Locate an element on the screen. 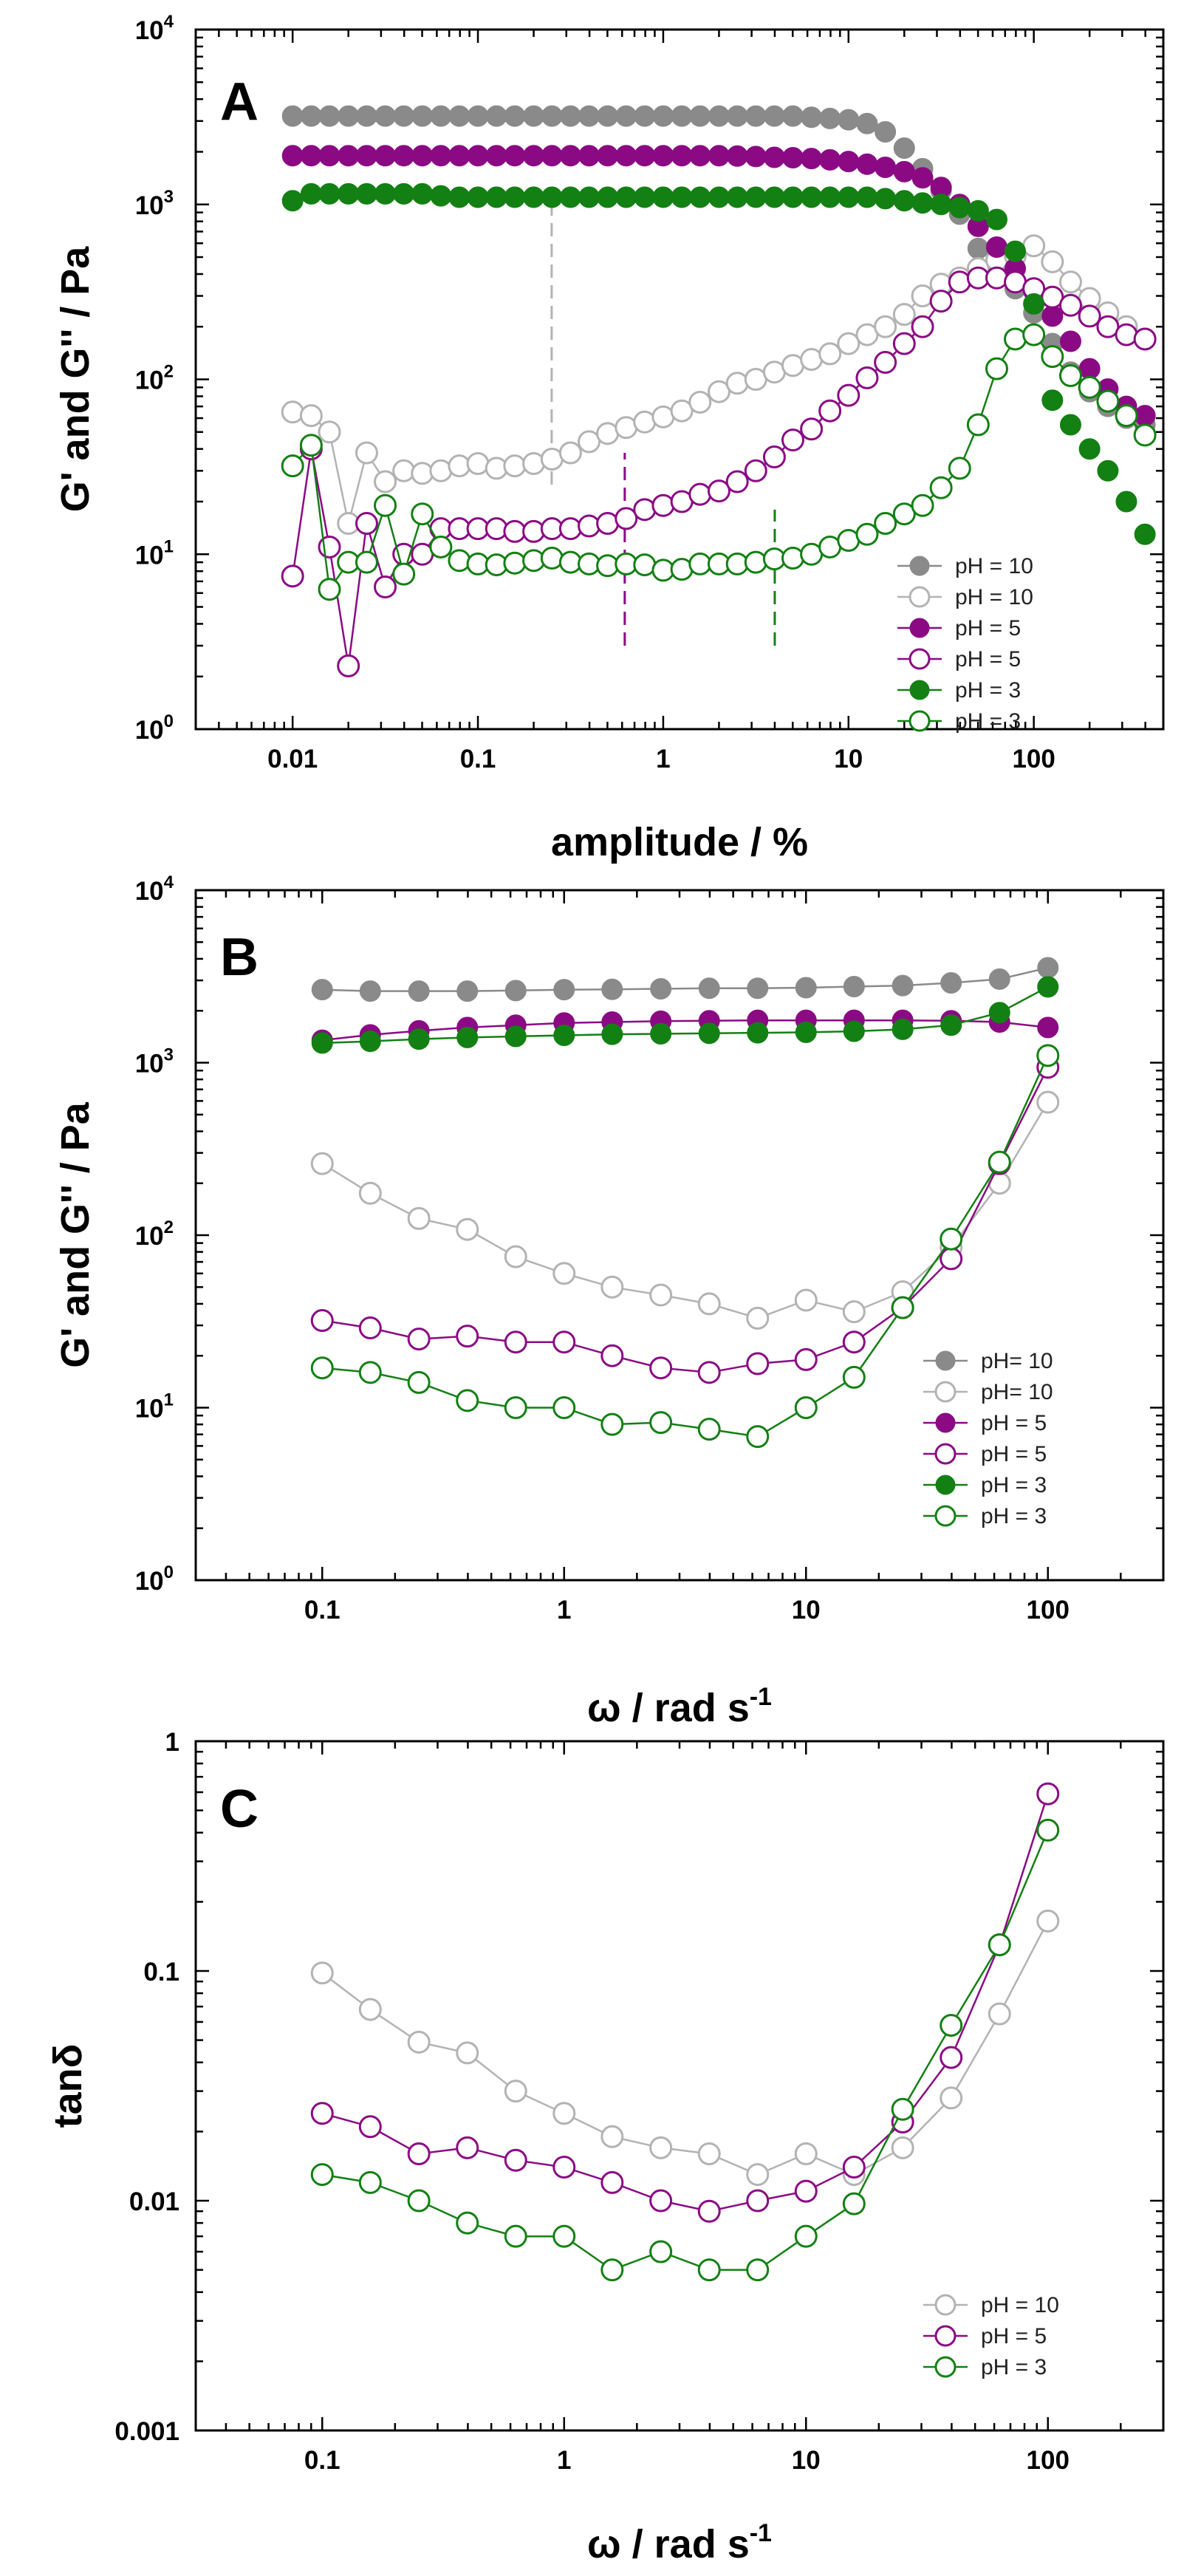  legend-label: pH = 5 is located at coordinates (1014, 2336).